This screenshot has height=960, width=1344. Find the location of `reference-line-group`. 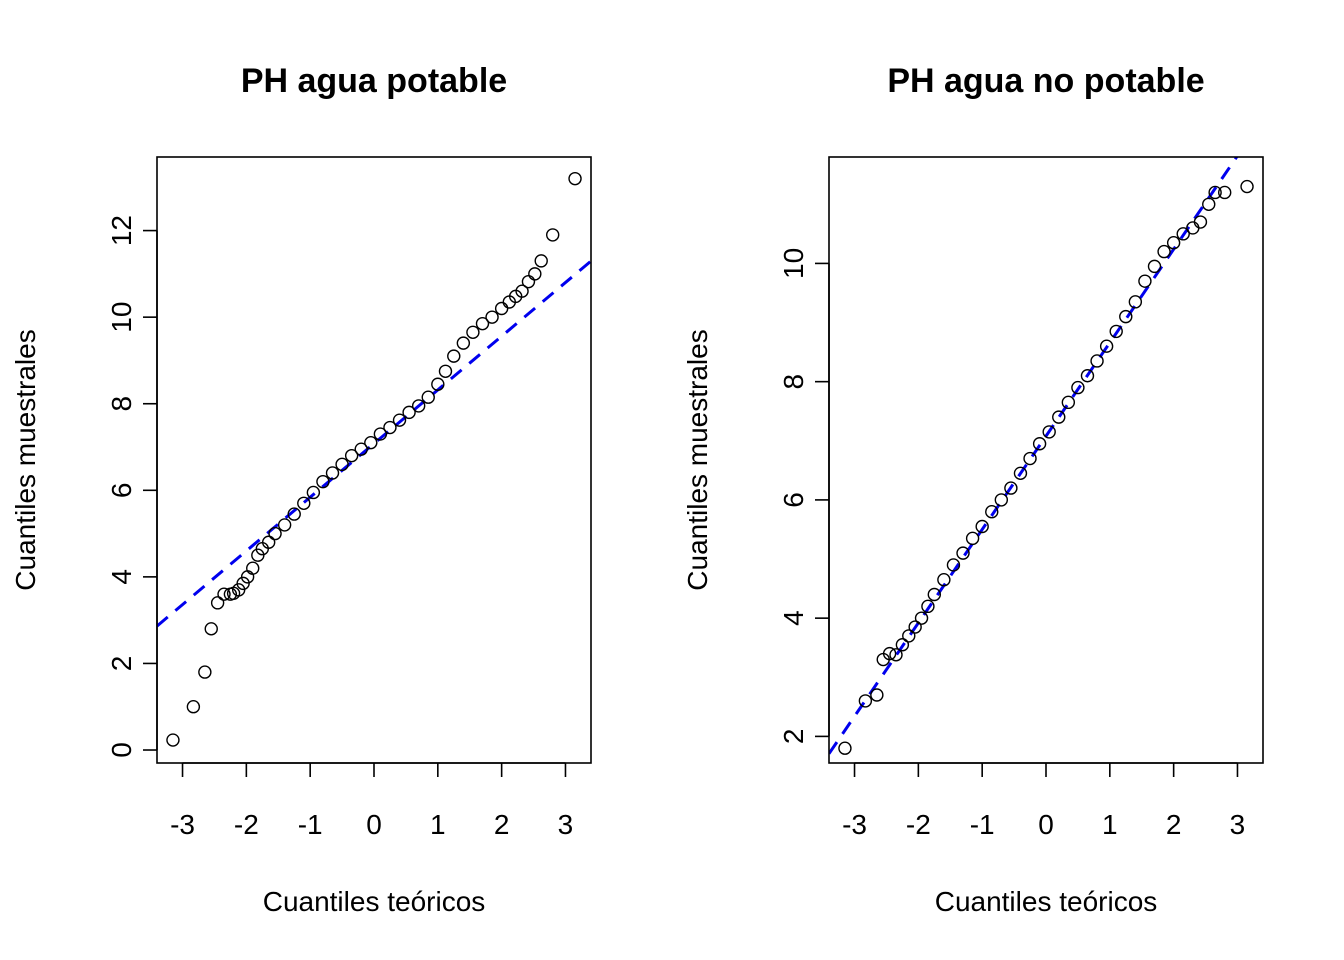

reference-line-group is located at coordinates (374, 443).